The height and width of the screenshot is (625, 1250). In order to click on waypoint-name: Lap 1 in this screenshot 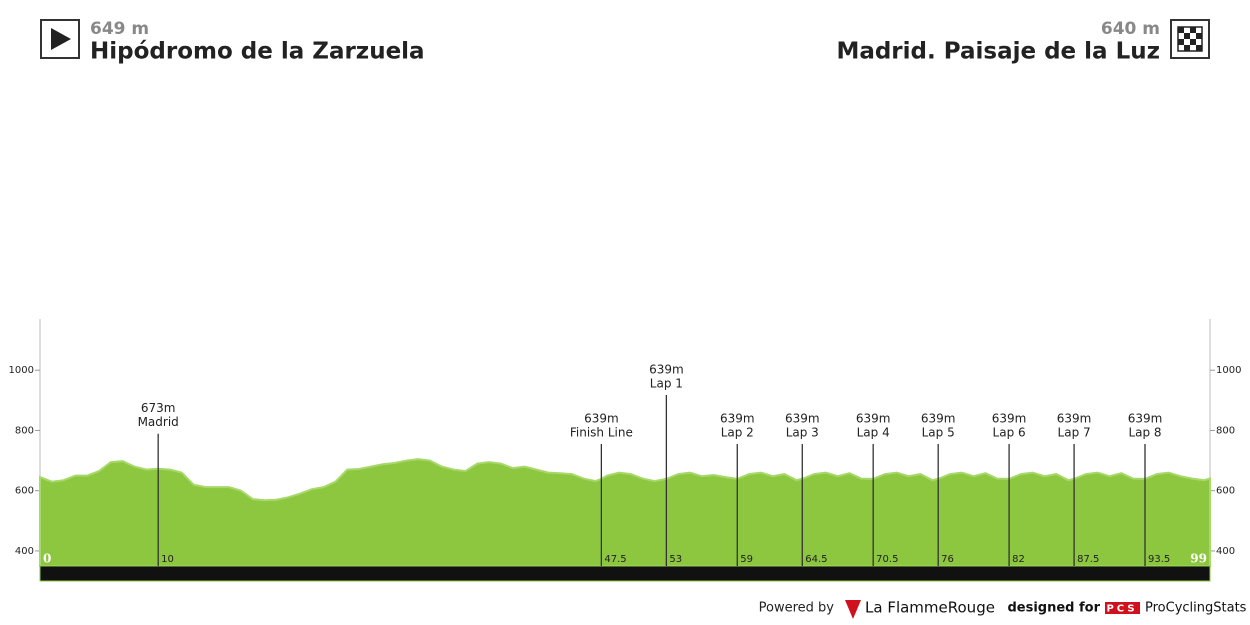, I will do `click(666, 383)`.